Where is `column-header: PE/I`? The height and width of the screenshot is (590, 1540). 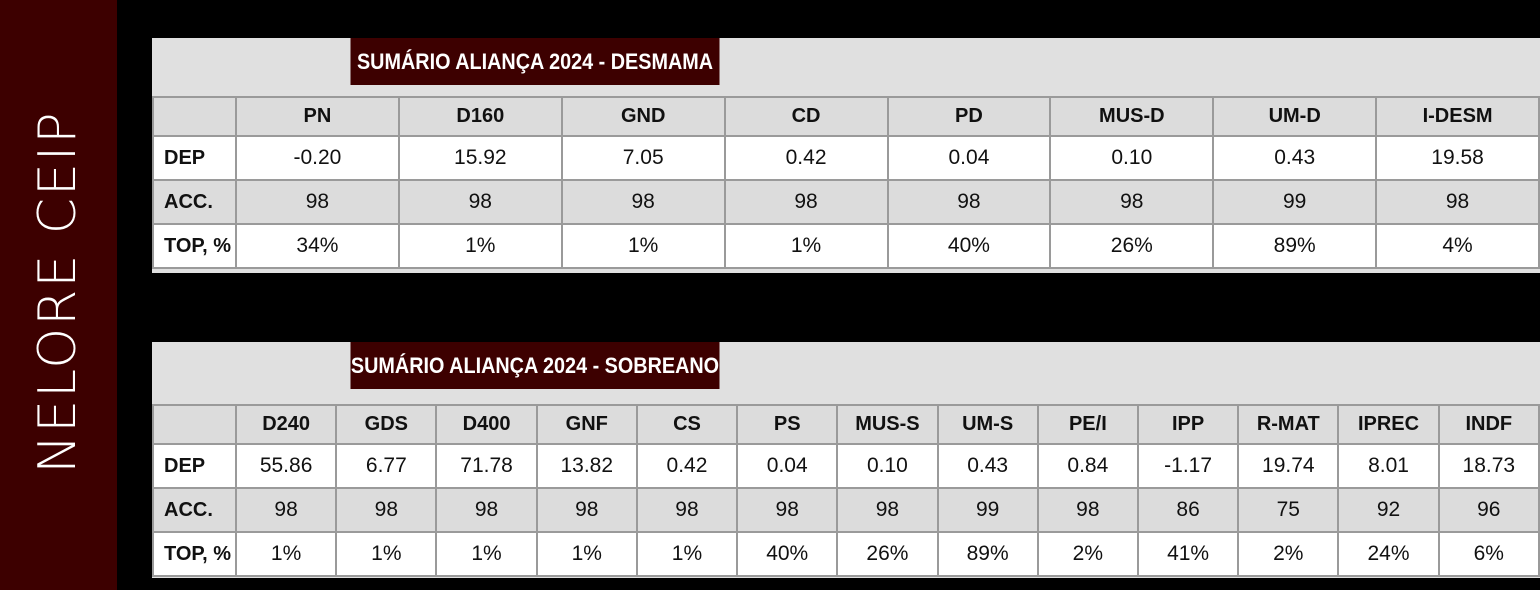 column-header: PE/I is located at coordinates (1087, 424).